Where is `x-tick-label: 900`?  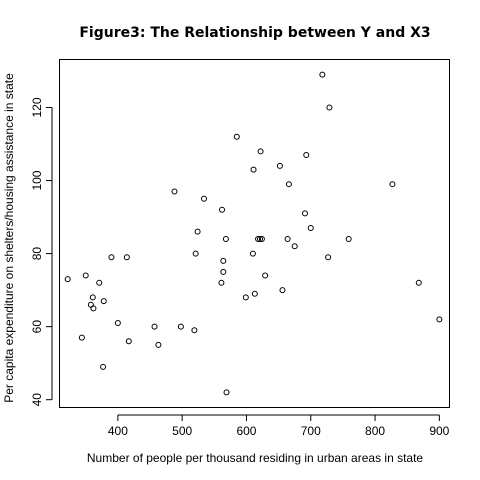
x-tick-label: 900 is located at coordinates (439, 431).